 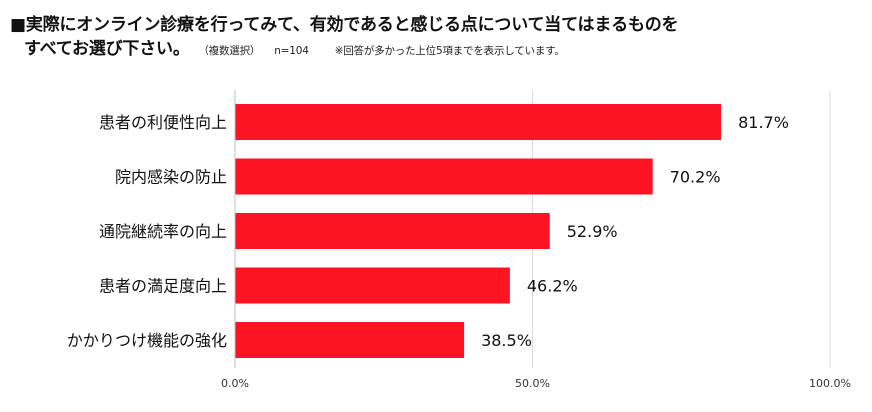 What do you see at coordinates (147, 340) in the screenshot?
I see `category-label: かかりつけ機能の強化` at bounding box center [147, 340].